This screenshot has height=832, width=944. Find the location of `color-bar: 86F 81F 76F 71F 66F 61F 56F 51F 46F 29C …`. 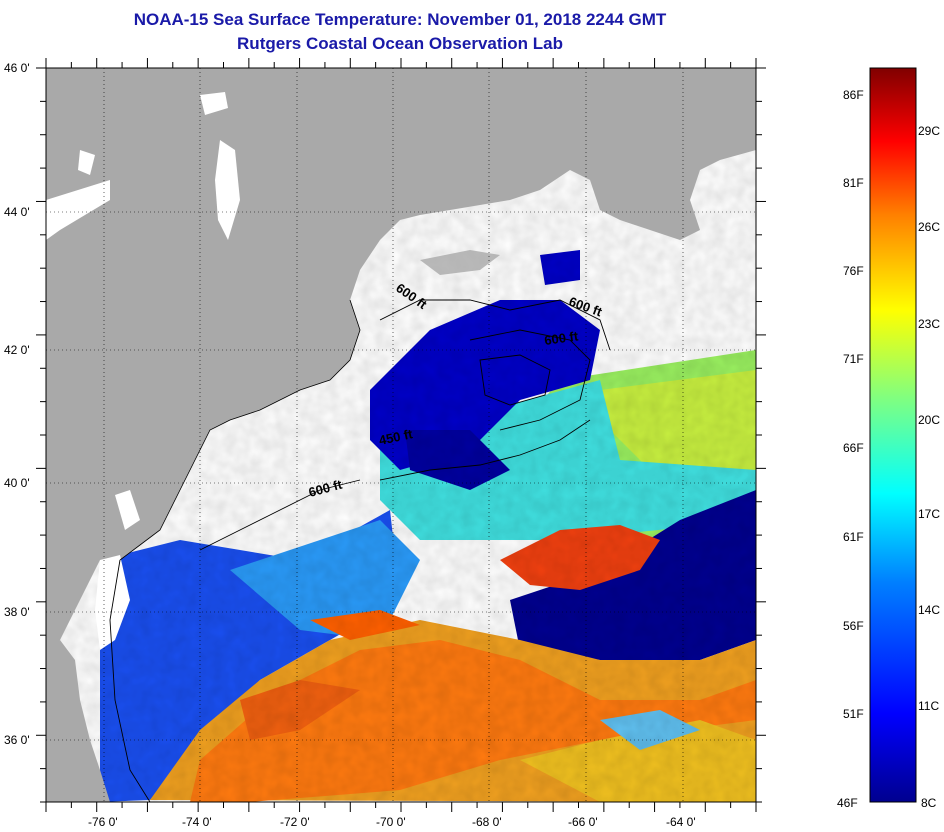

color-bar: 86F 81F 76F 71F 66F 61F 56F 51F 46F 29C … is located at coordinates (888, 438).